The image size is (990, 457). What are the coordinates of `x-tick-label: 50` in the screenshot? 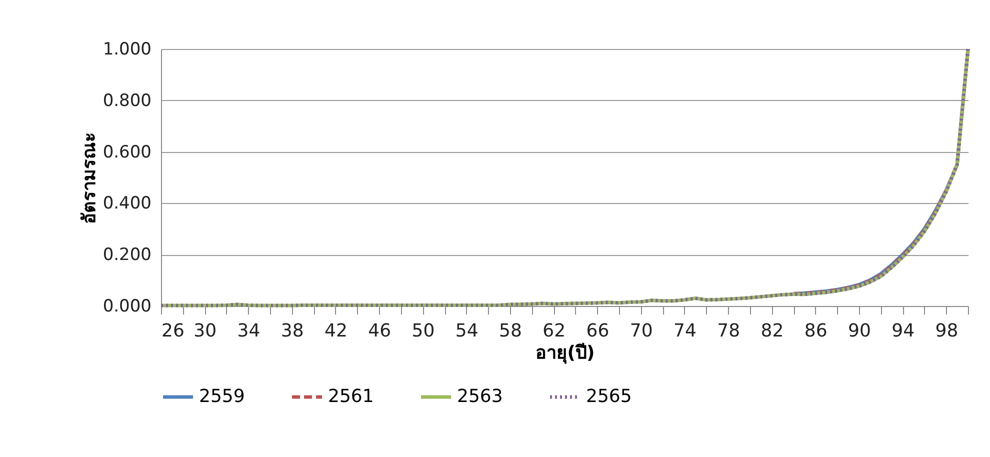 It's located at (423, 331).